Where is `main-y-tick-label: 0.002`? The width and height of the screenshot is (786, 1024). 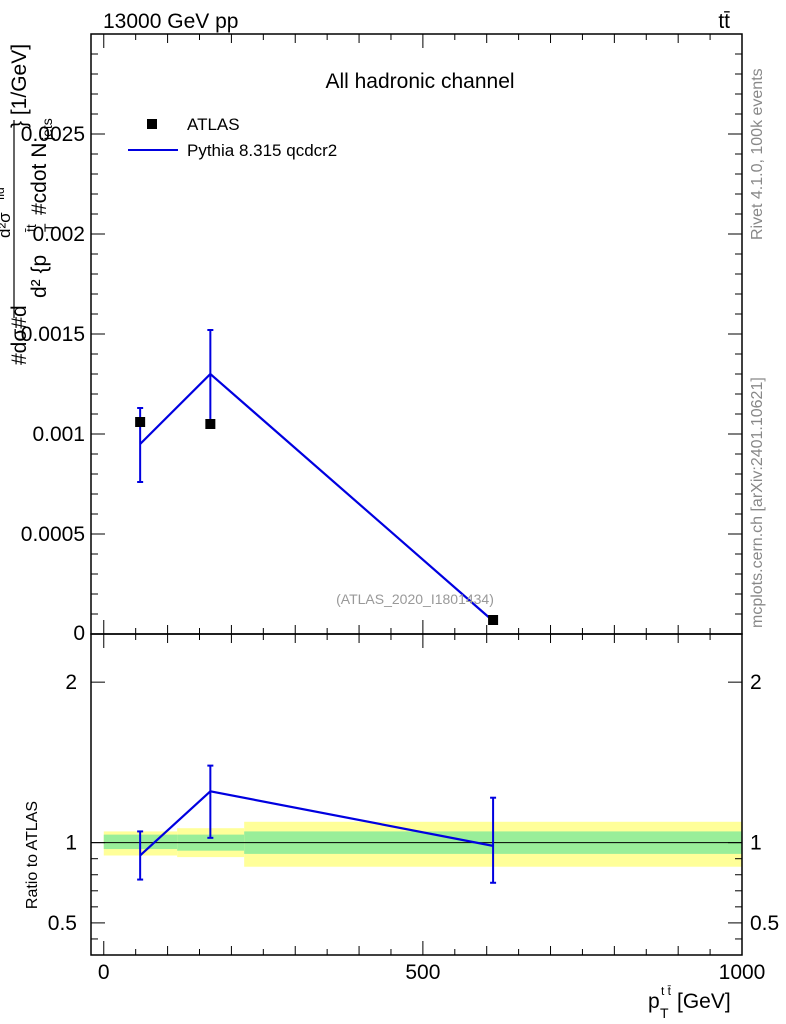
main-y-tick-label: 0.002 is located at coordinates (58, 234).